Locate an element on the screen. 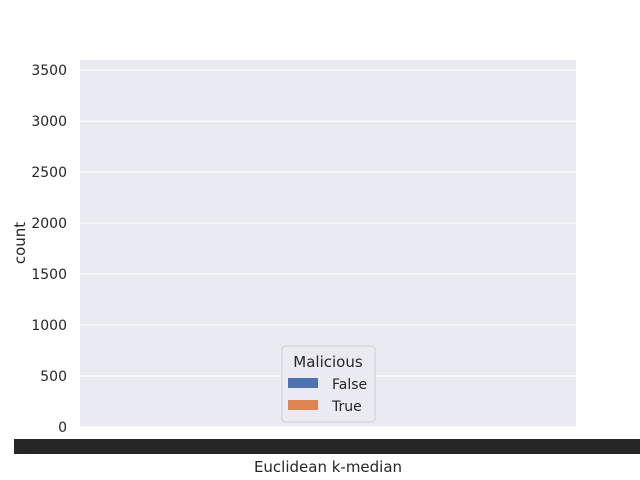 The image size is (640, 480). x-tick-label-last: 8 is located at coordinates (634, 448).